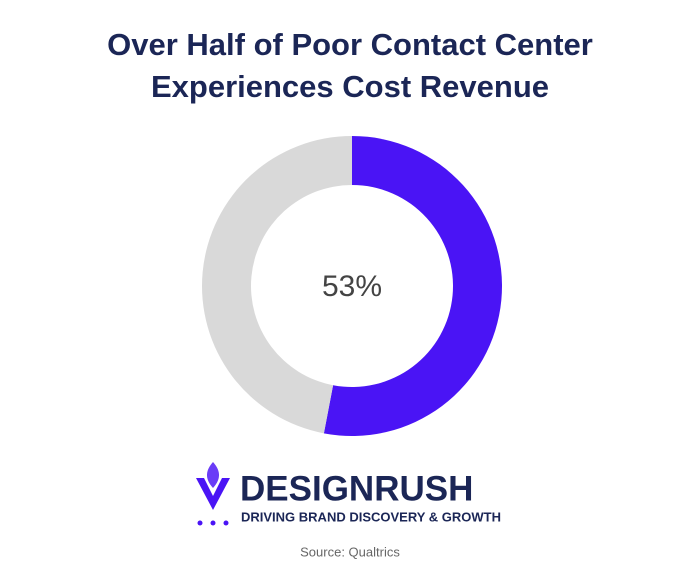 The image size is (700, 572). Describe the element at coordinates (213, 494) in the screenshot. I see `logo-icon` at that location.